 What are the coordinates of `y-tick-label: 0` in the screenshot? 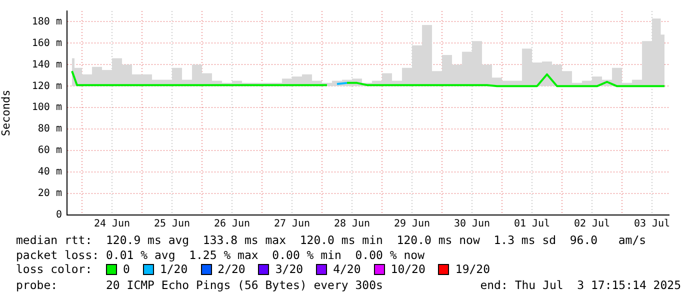 It's located at (59, 215).